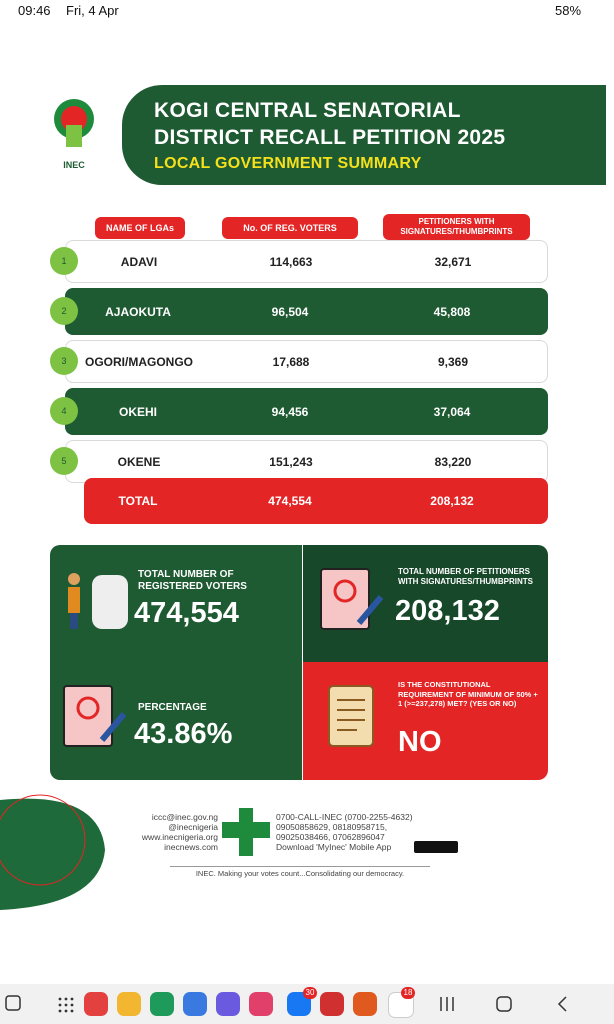 This screenshot has width=614, height=1024. I want to click on petitioners: 9,369, so click(453, 361).